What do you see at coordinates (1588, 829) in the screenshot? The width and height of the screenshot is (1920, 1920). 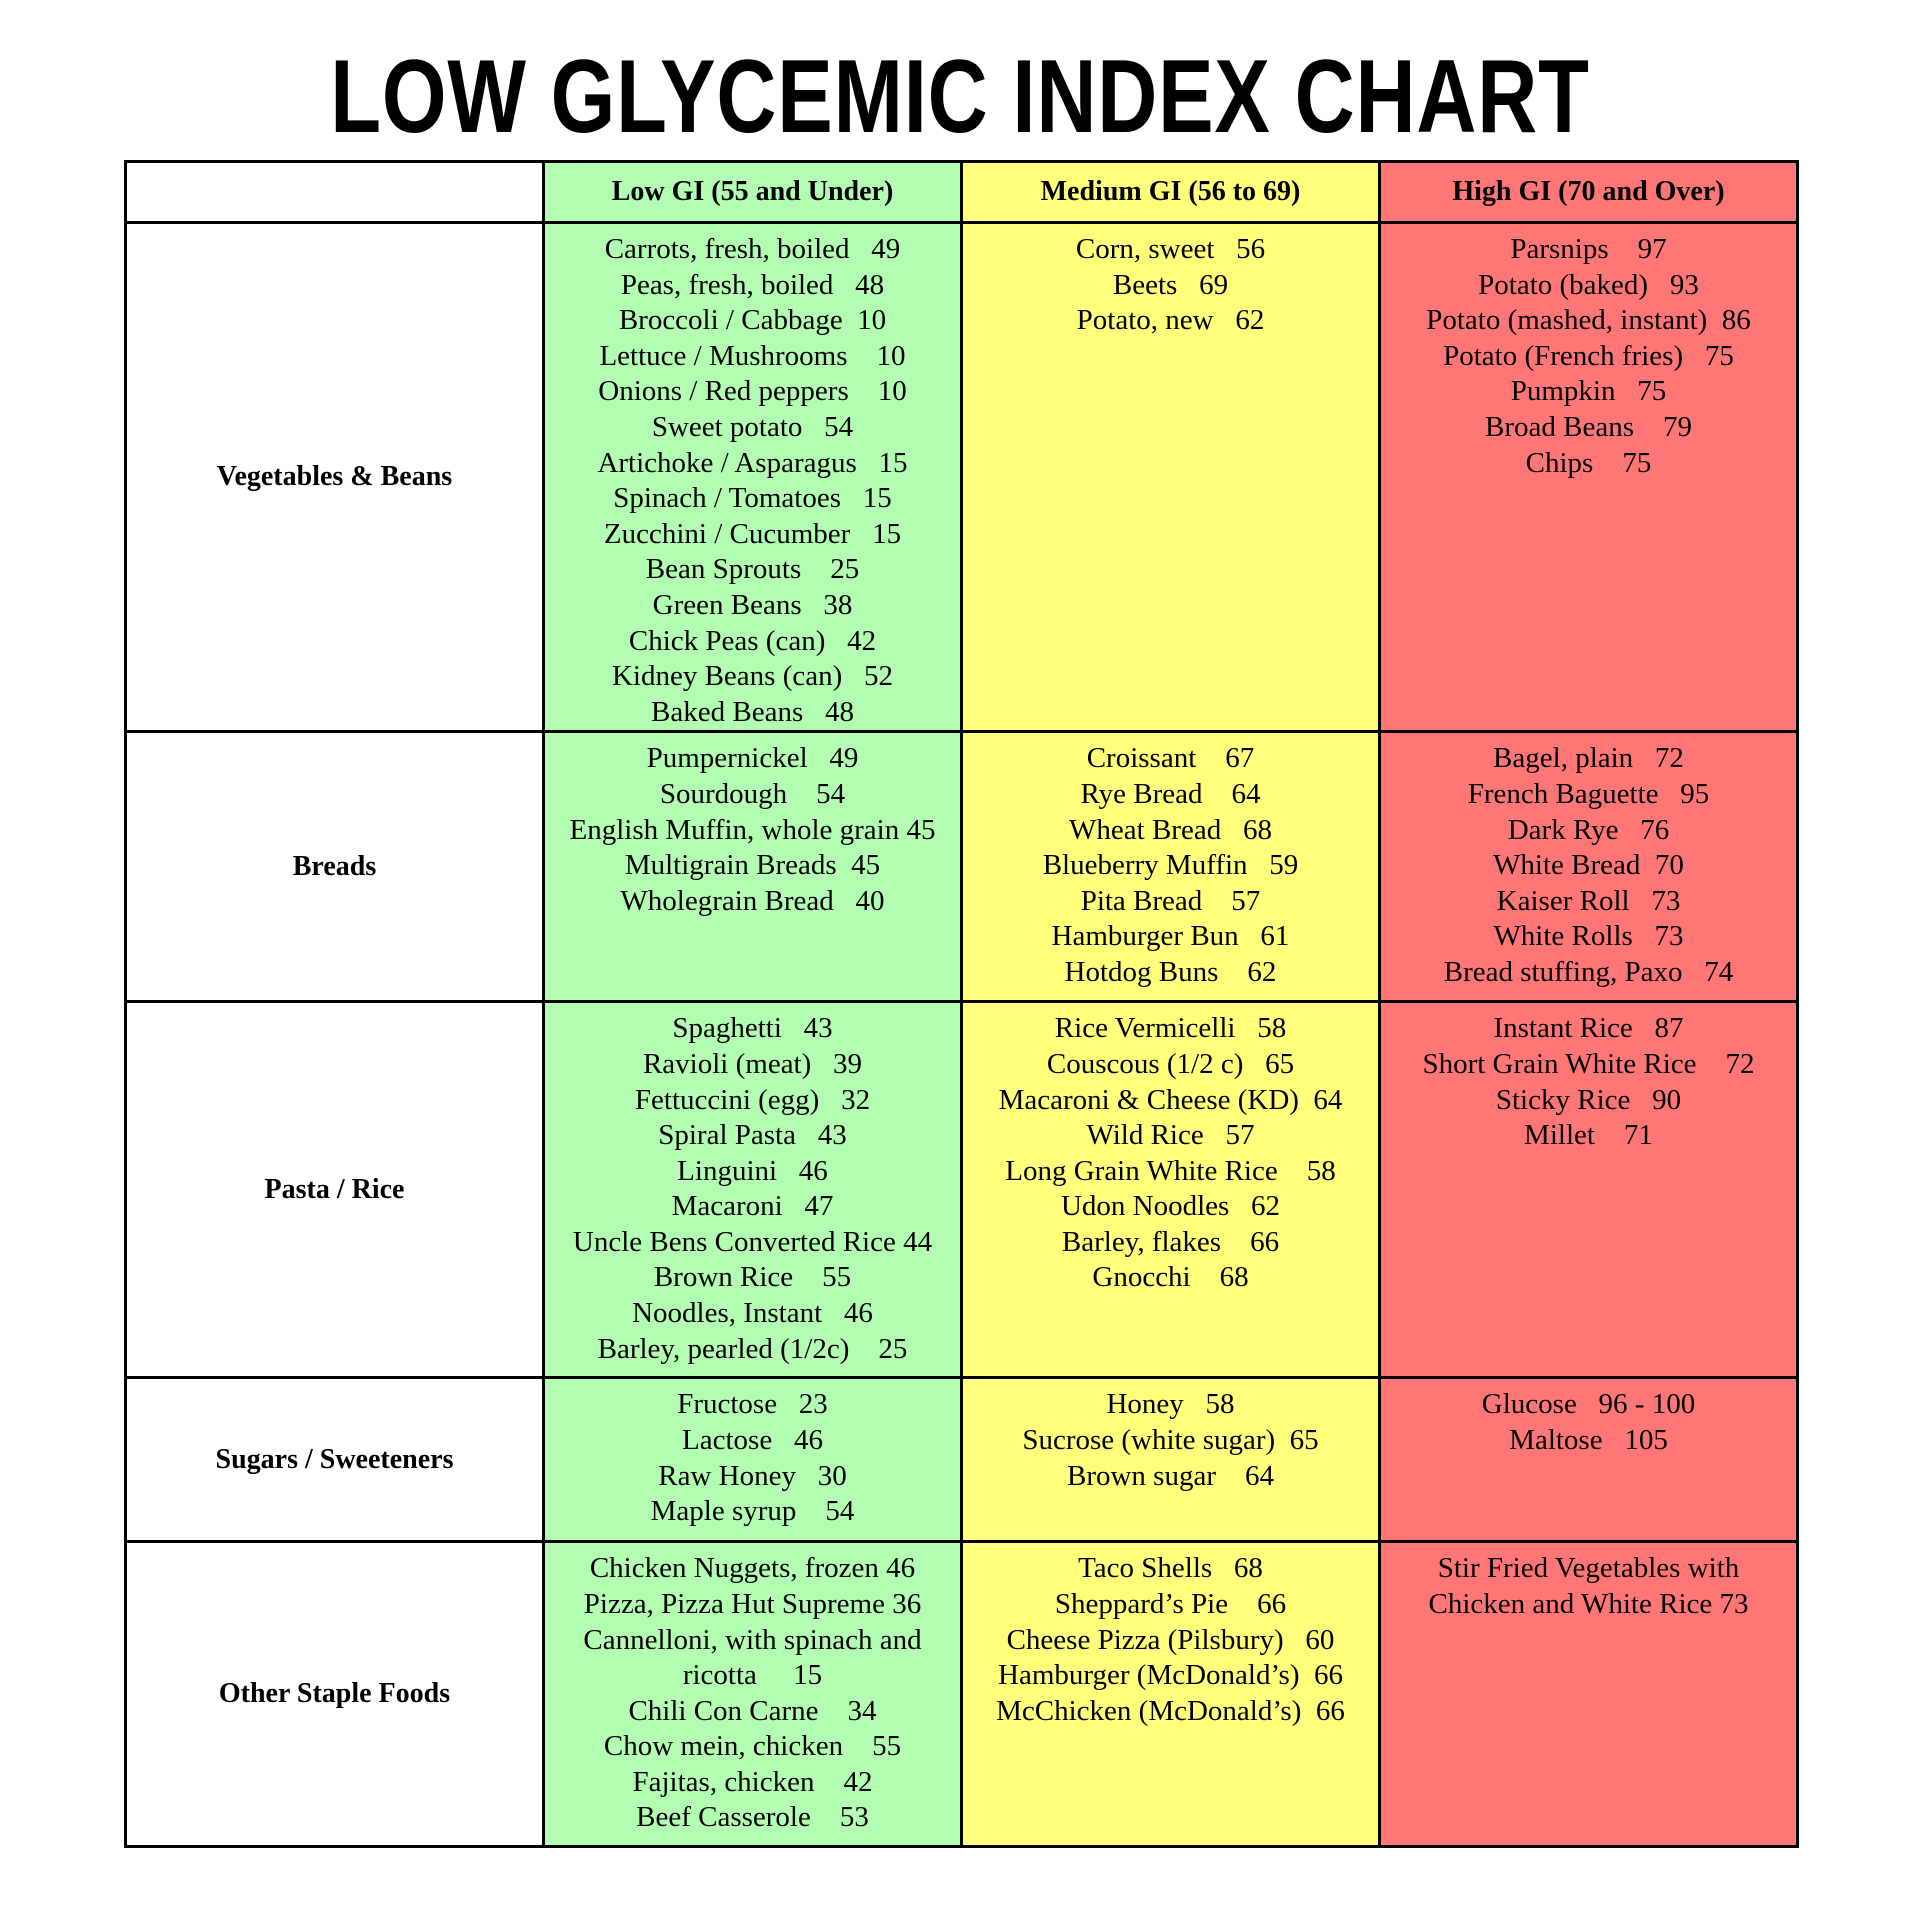 I see `food-item: Dark Rye 76` at bounding box center [1588, 829].